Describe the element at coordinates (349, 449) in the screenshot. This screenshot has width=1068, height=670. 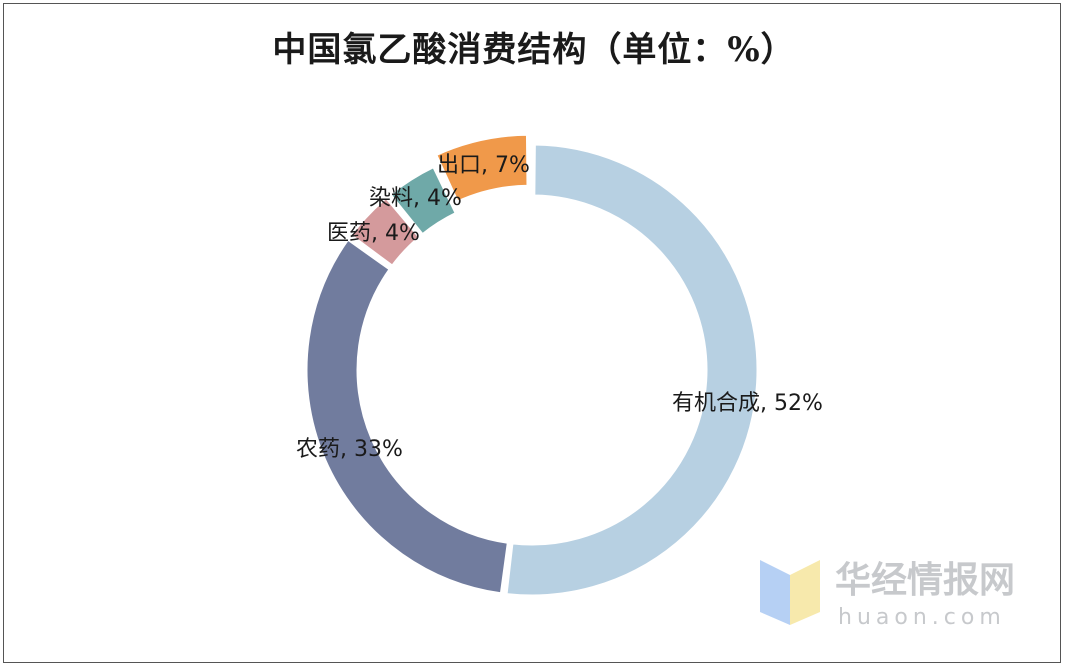
I see `slice-label-1: 农药, 33%` at that location.